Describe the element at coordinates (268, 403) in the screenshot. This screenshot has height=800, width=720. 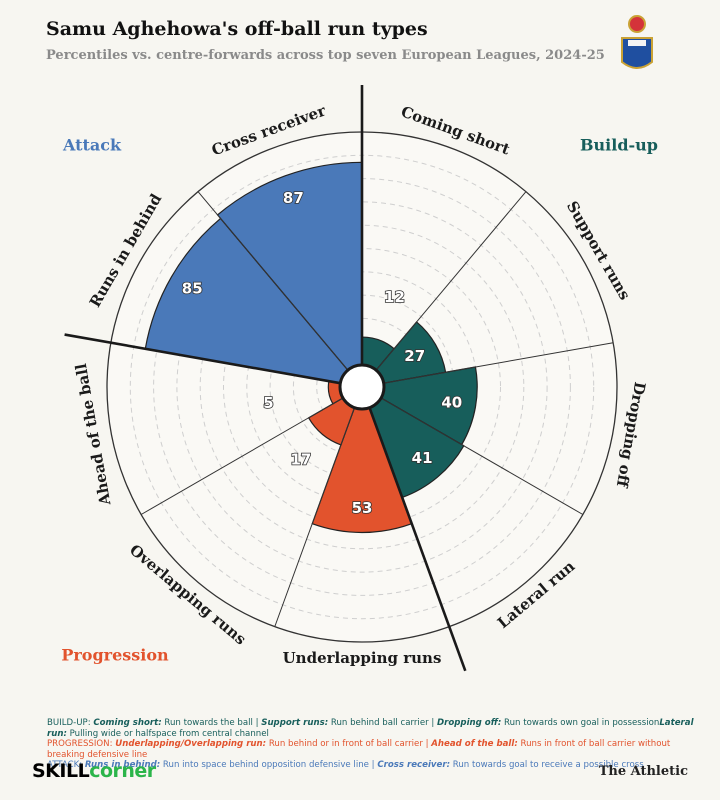
I see `value-label: 5` at that location.